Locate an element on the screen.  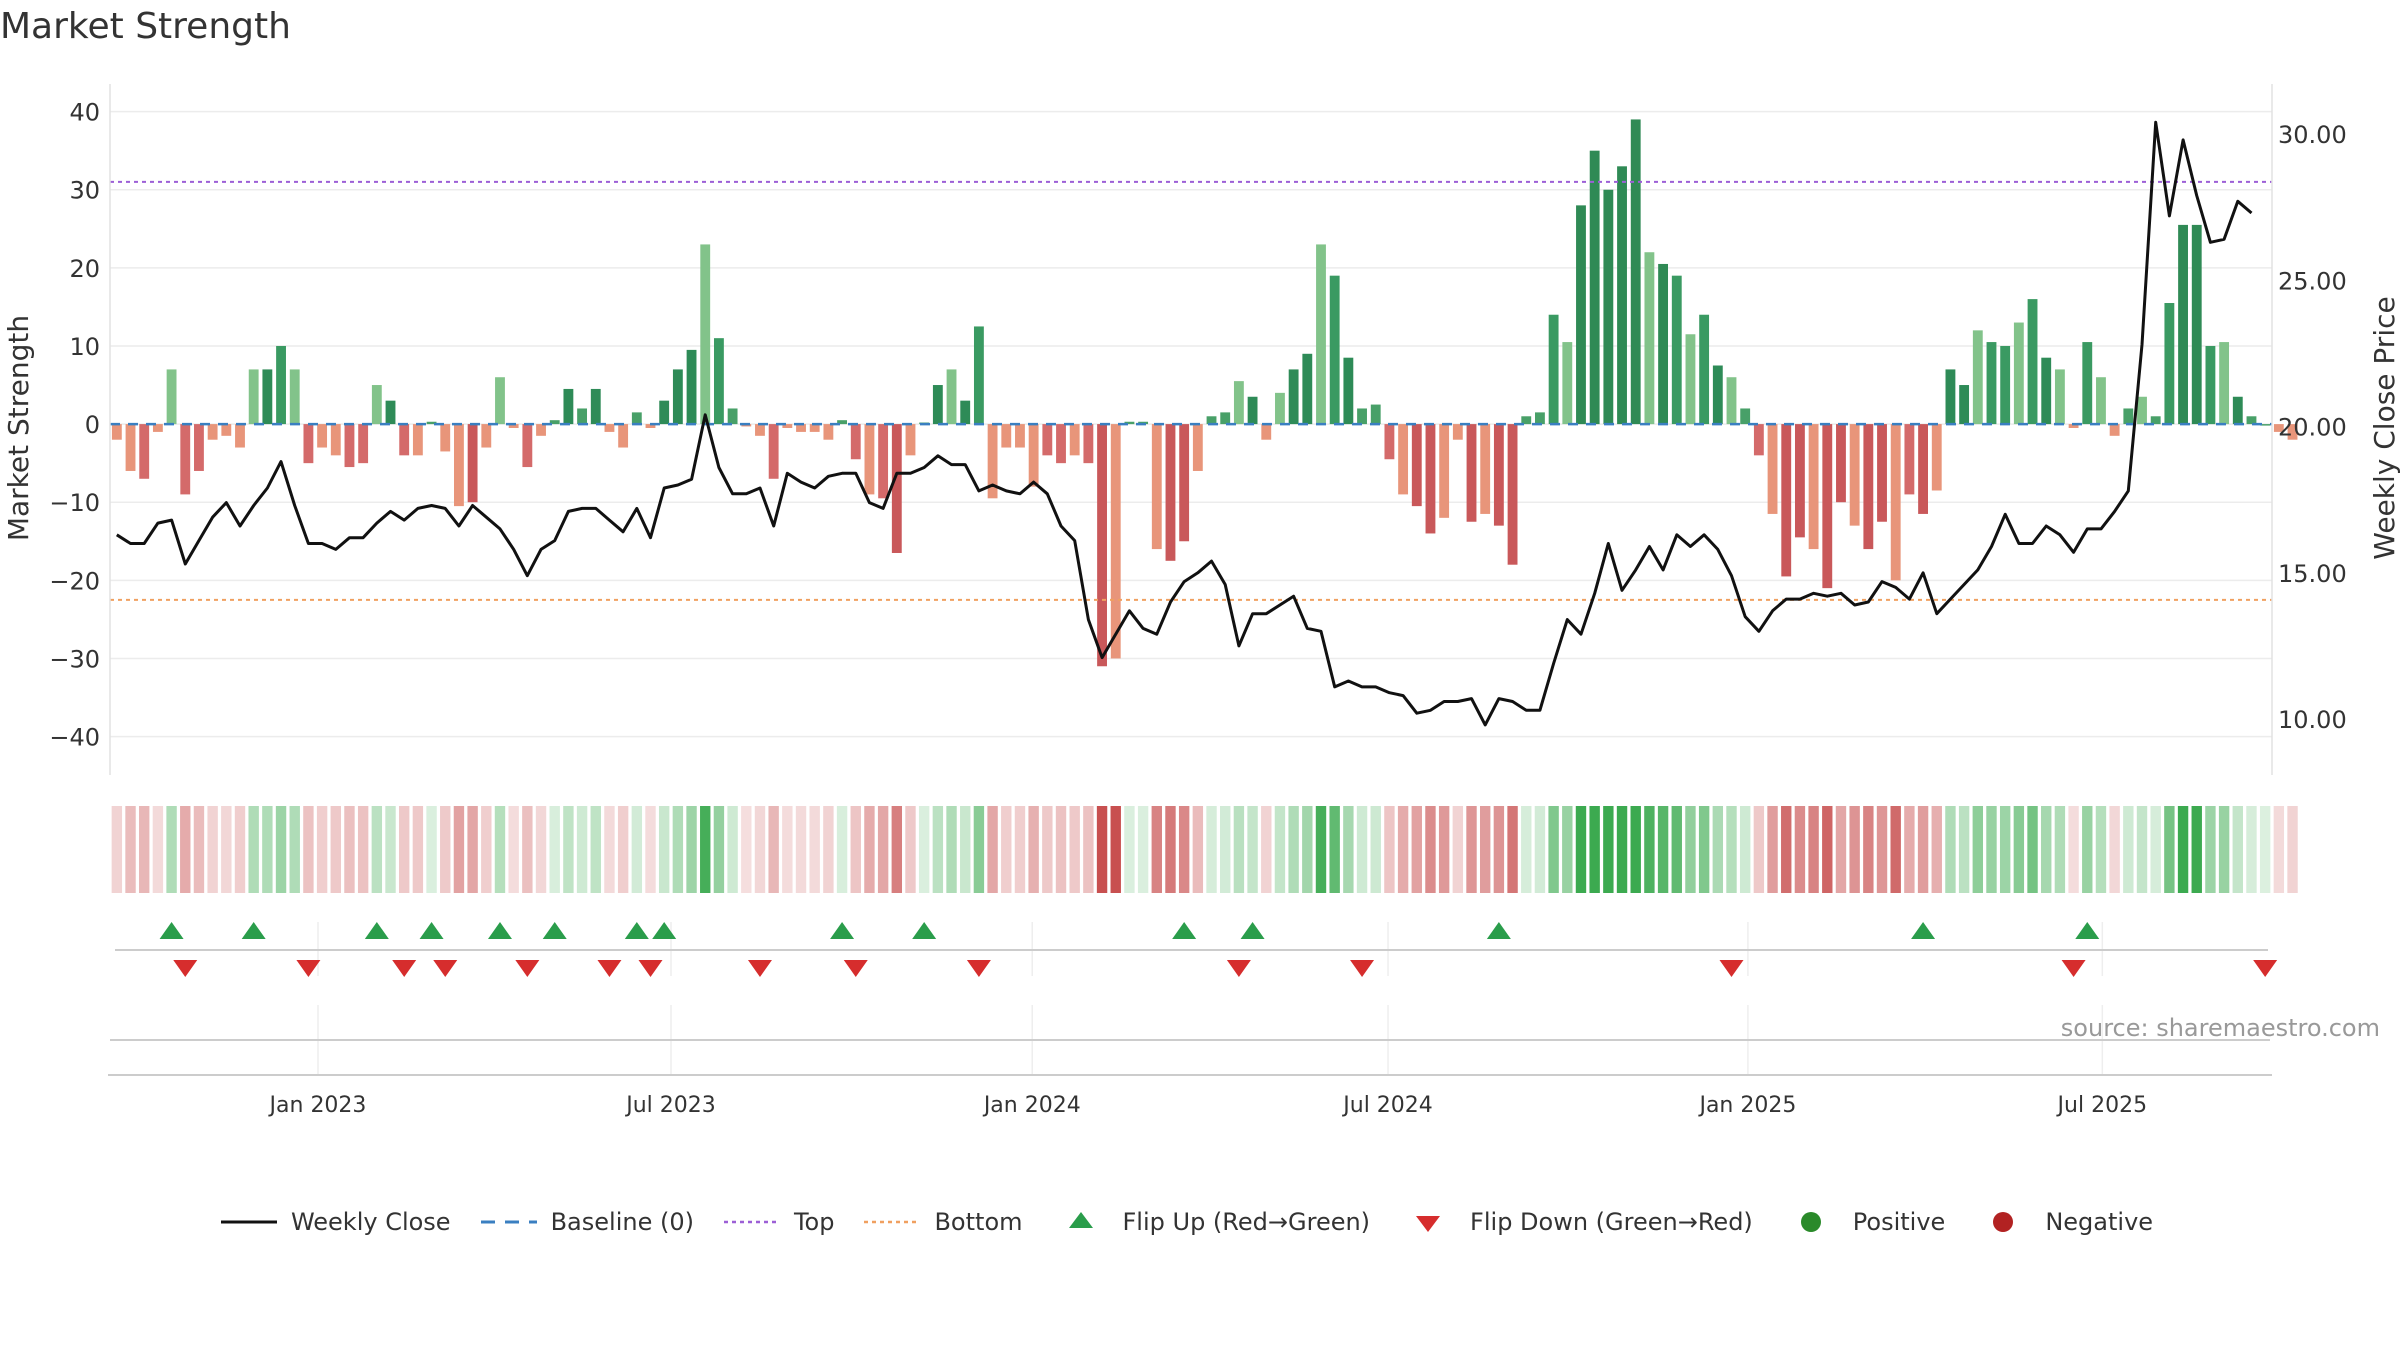
legend-label: Flip Down (Green→Red) is located at coordinates (1611, 1222).